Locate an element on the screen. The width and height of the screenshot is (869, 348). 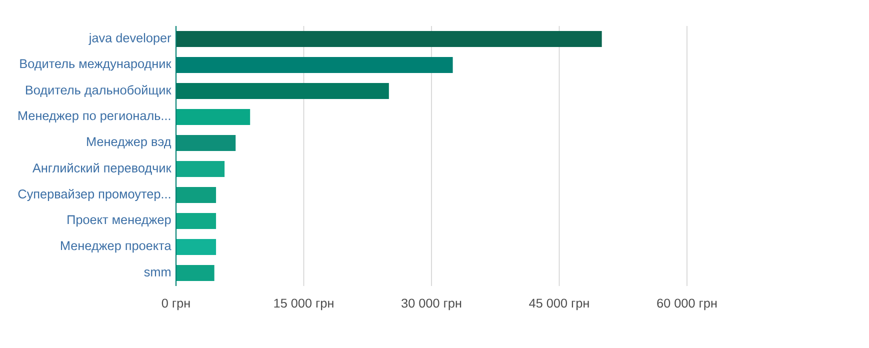
x-tick-label: 60 000 грн is located at coordinates (687, 304).